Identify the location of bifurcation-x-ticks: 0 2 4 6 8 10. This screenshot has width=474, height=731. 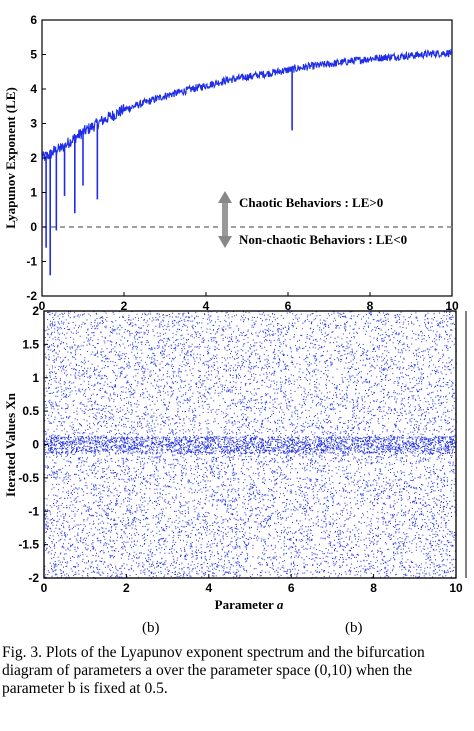
(252, 584).